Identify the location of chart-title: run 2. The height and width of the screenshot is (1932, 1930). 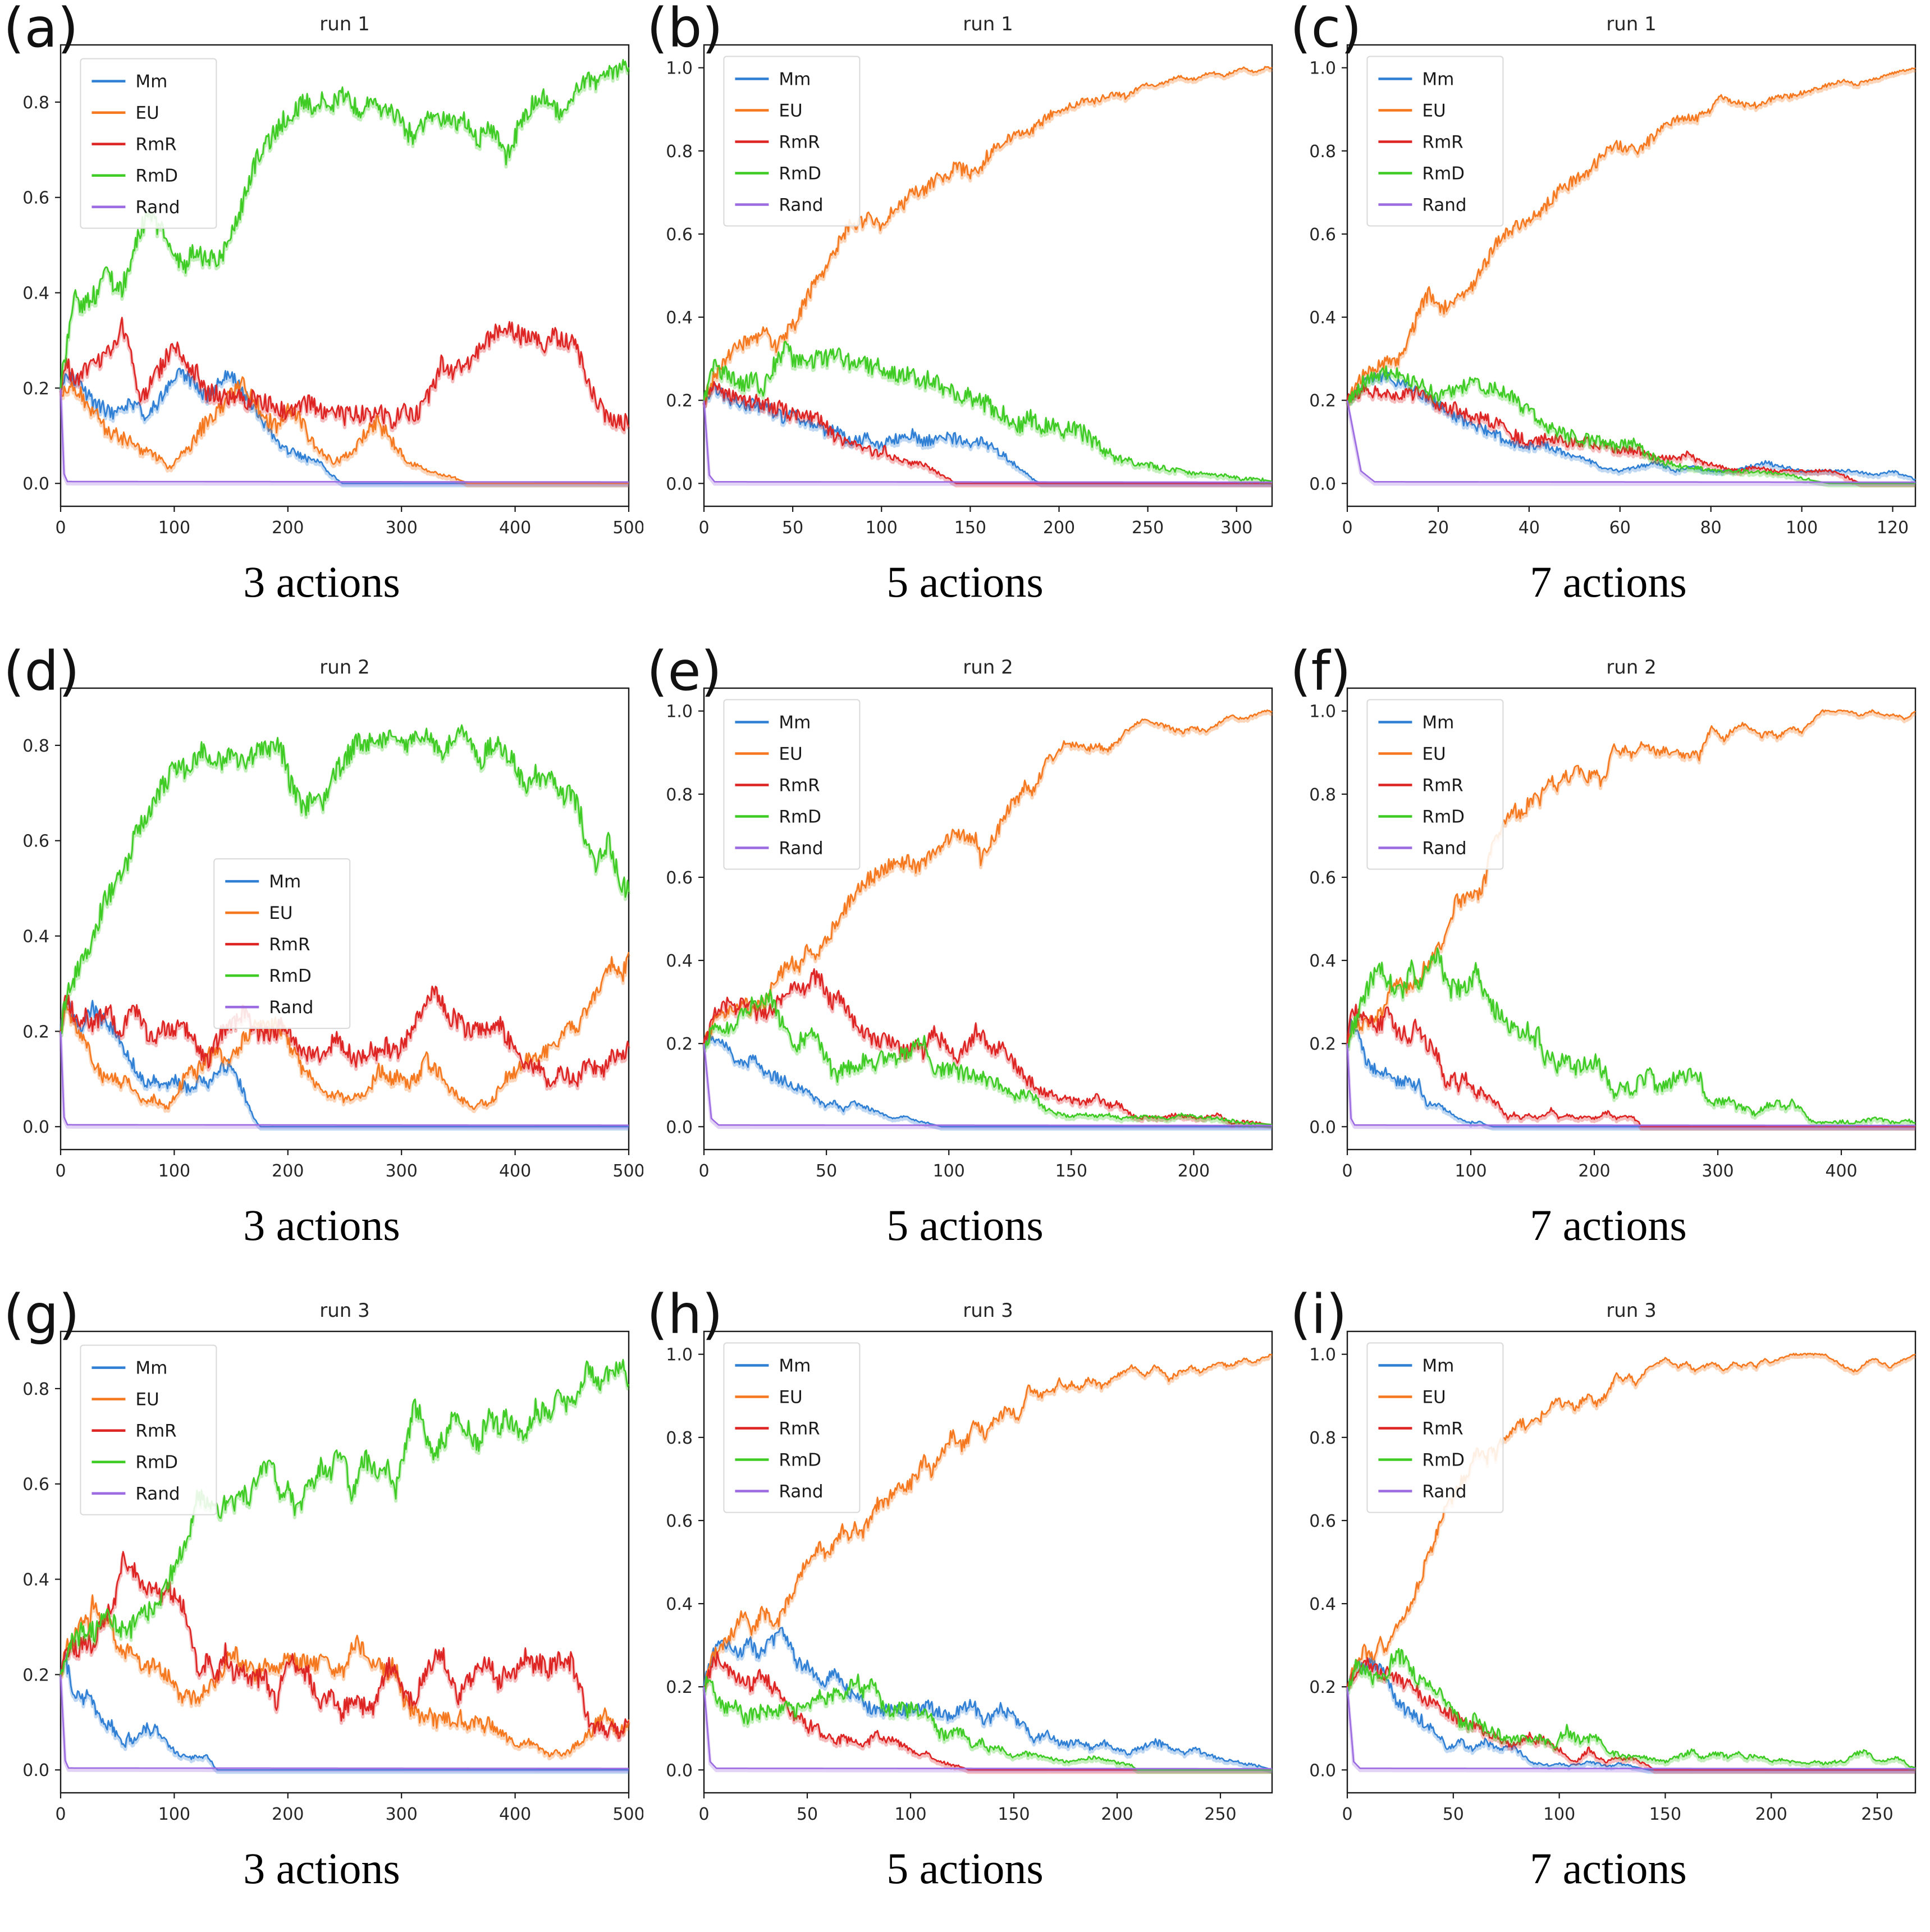
(1631, 668).